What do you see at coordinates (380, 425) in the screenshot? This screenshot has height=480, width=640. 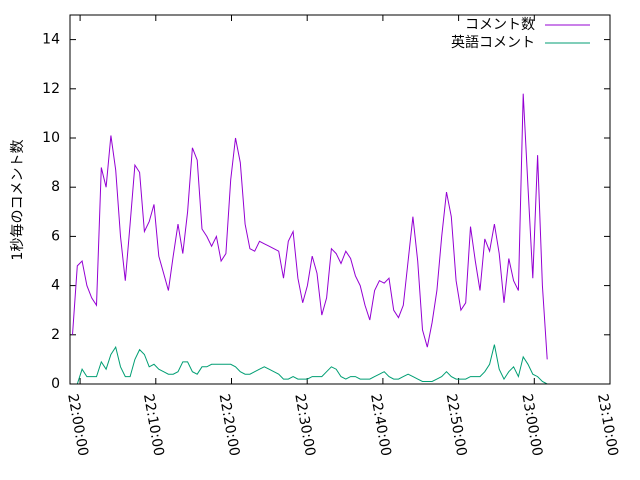 I see `x-tick-label: 22:40:00` at bounding box center [380, 425].